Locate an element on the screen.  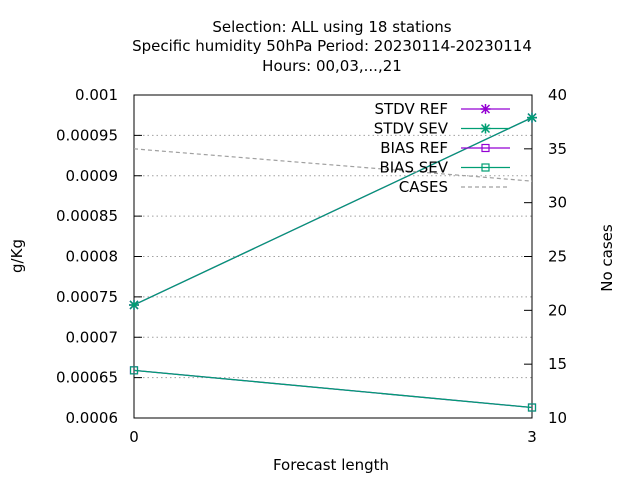
y-tick-label: 0.0007 is located at coordinates (92, 337).